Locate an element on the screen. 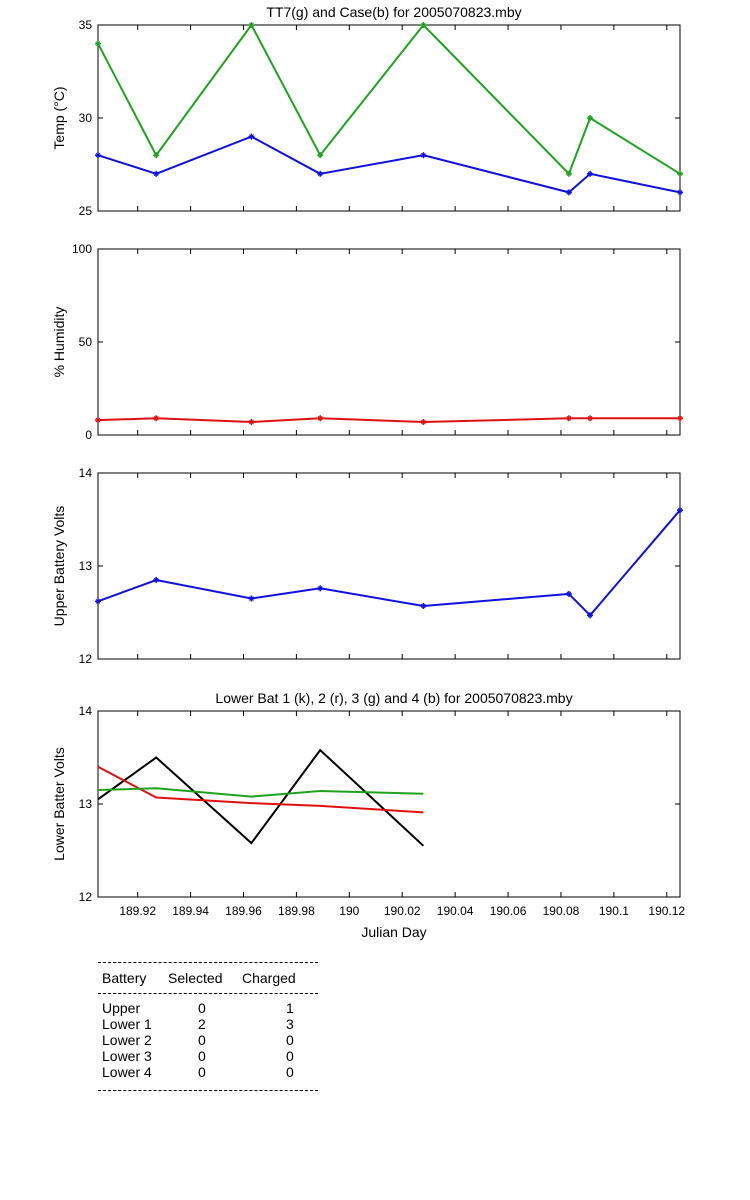 The width and height of the screenshot is (750, 1200). y-tick-label: 50 is located at coordinates (86, 342).